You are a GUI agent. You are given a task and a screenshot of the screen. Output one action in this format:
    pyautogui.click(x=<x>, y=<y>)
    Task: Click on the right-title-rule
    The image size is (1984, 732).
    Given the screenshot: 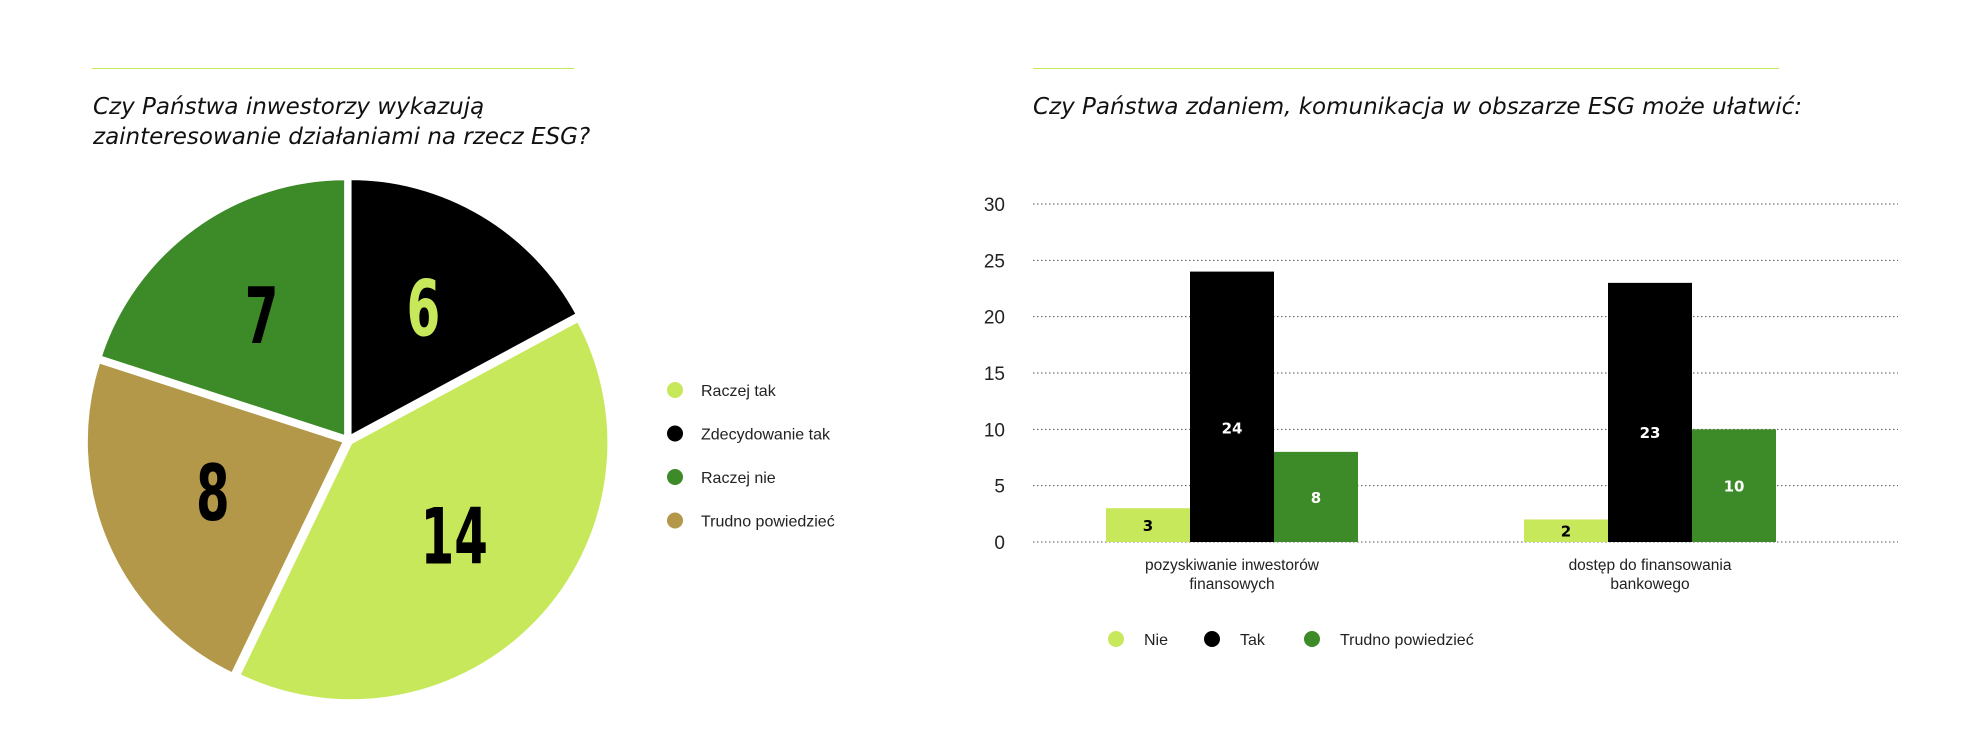 What is the action you would take?
    pyautogui.click(x=1406, y=68)
    